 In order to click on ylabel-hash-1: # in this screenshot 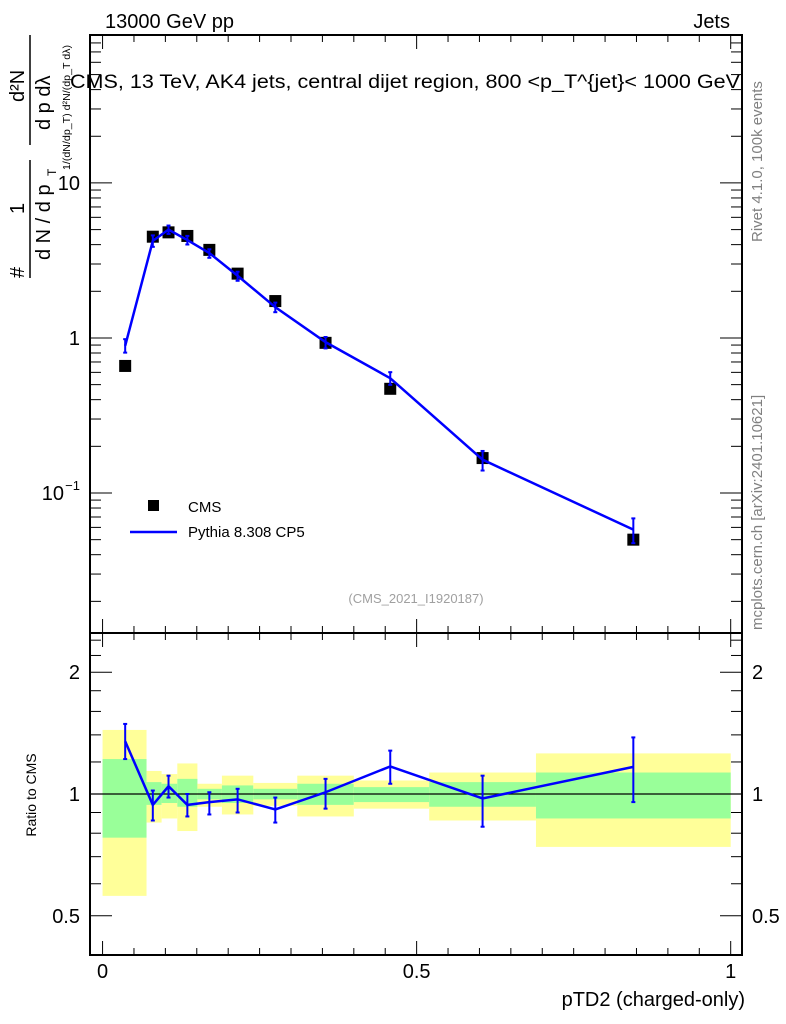, I will do `click(18, 272)`.